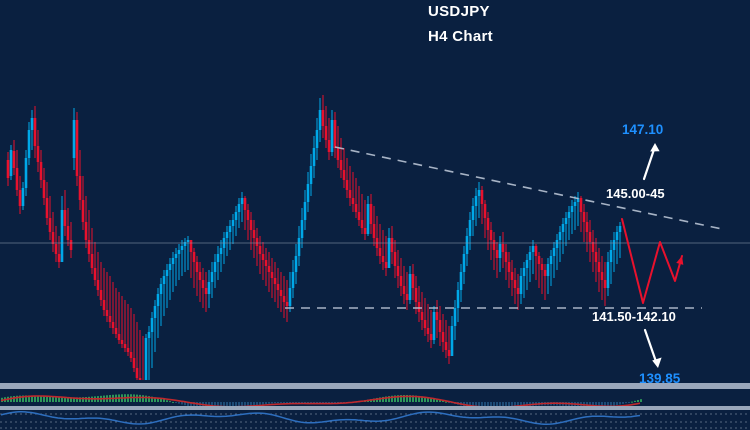 This screenshot has height=430, width=750. What do you see at coordinates (634, 316) in the screenshot?
I see `support-zone-label: 141.50-142.10` at bounding box center [634, 316].